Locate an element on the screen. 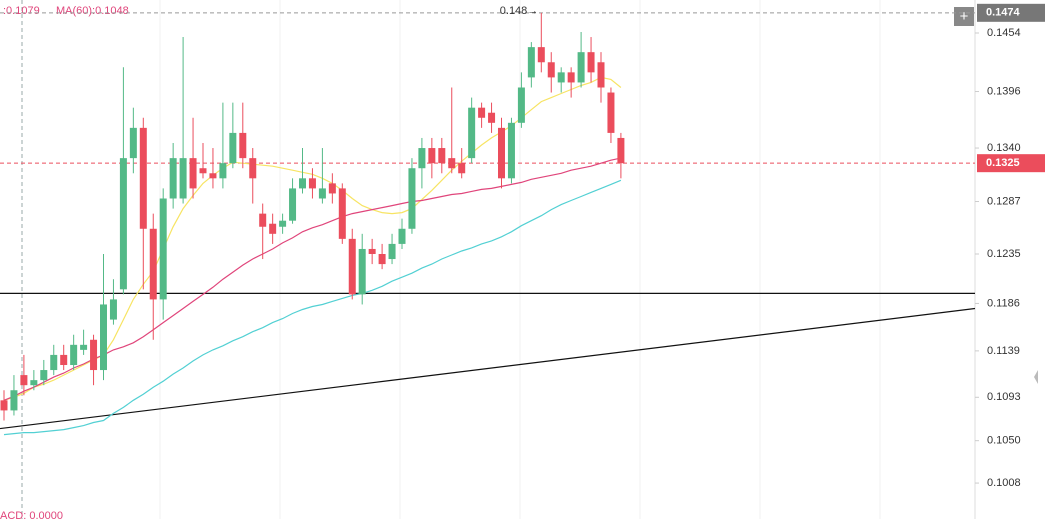  indicator-text: MA(60):0.1048 is located at coordinates (92, 11).